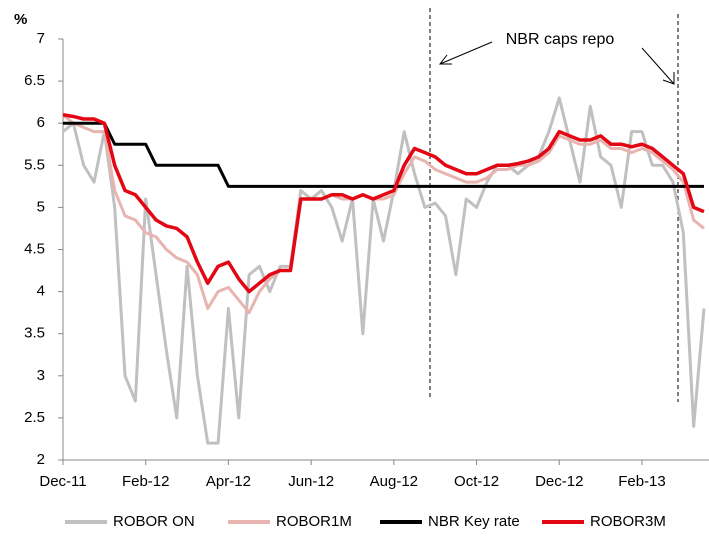 This screenshot has height=537, width=709. What do you see at coordinates (34, 248) in the screenshot?
I see `y-tick-label: 4.5` at bounding box center [34, 248].